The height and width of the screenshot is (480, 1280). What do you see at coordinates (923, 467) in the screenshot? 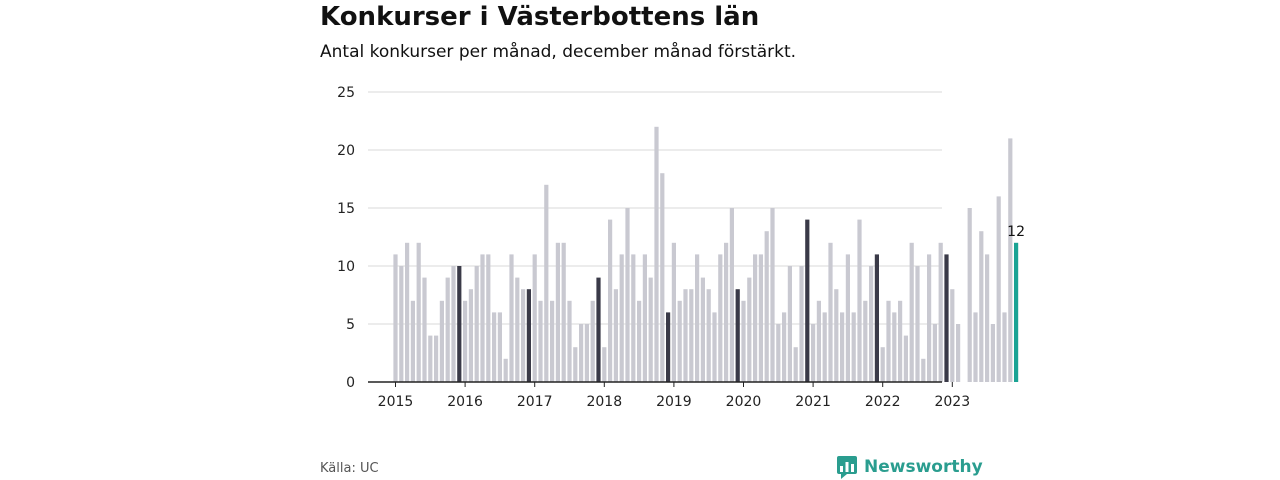
I see `brand-name: Newsworthy` at bounding box center [923, 467].